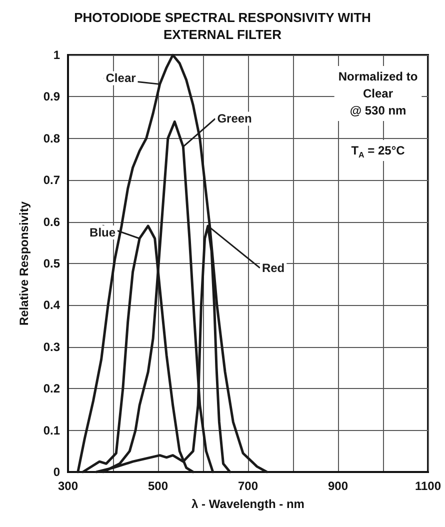 The width and height of the screenshot is (445, 527). I want to click on x-tick-label: 300, so click(68, 486).